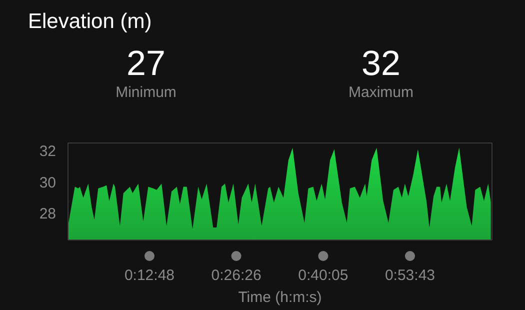 The image size is (525, 310). What do you see at coordinates (47, 214) in the screenshot?
I see `y-tick-label: 28` at bounding box center [47, 214].